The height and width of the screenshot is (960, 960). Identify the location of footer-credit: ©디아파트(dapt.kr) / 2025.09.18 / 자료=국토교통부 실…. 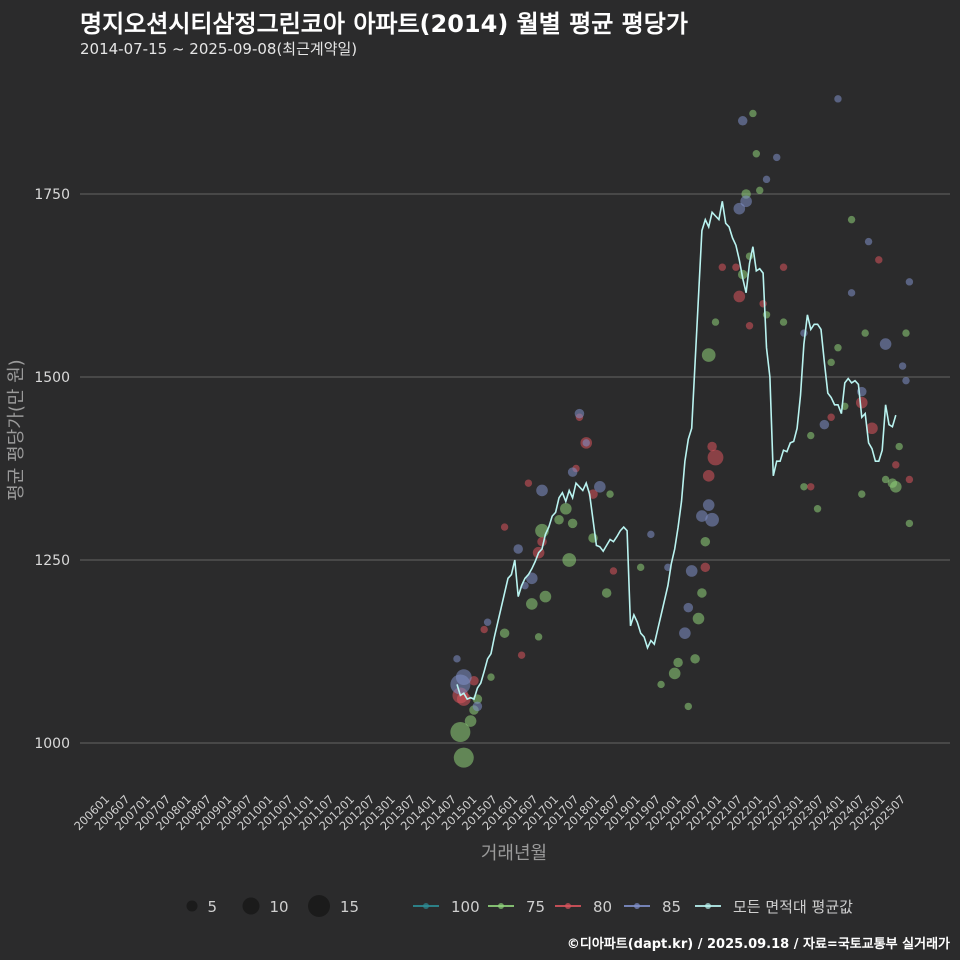
(758, 944).